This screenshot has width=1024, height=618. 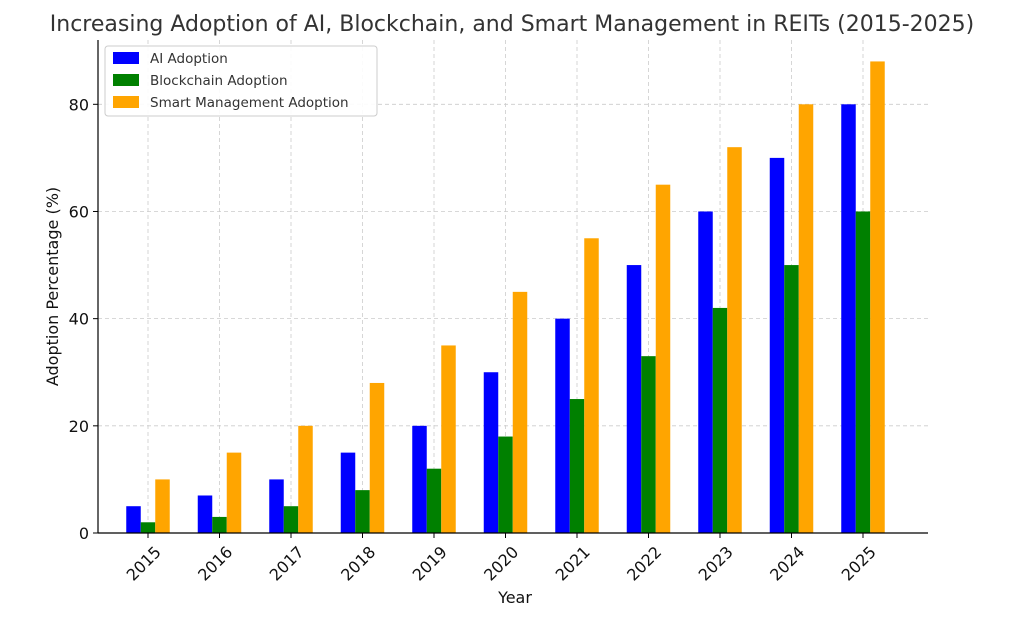 I want to click on y-tick-label: 40, so click(x=79, y=319).